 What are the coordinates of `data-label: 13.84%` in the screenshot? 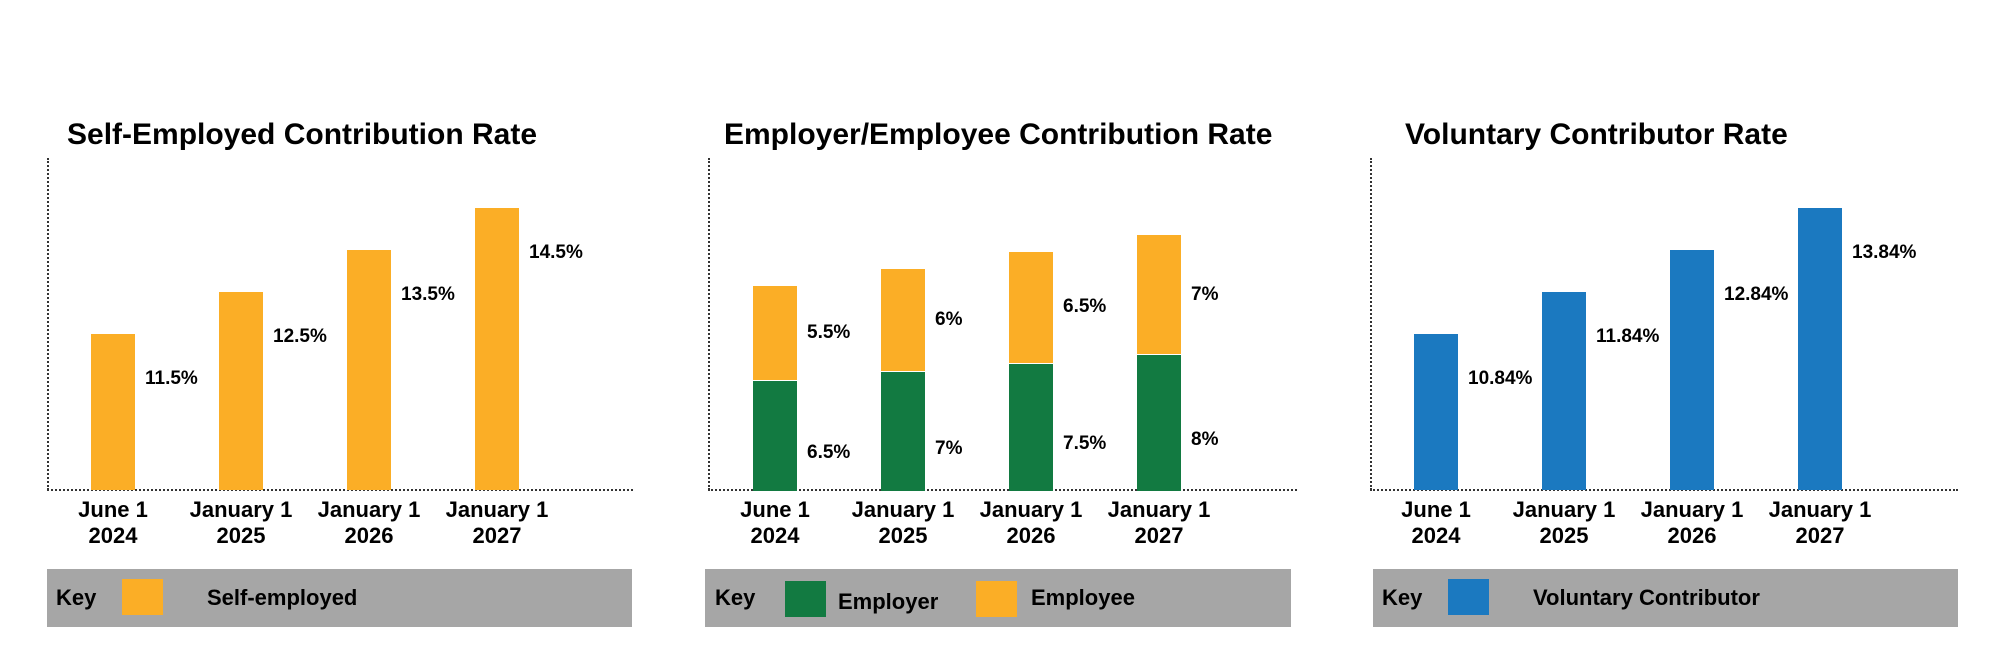 It's located at (1884, 253).